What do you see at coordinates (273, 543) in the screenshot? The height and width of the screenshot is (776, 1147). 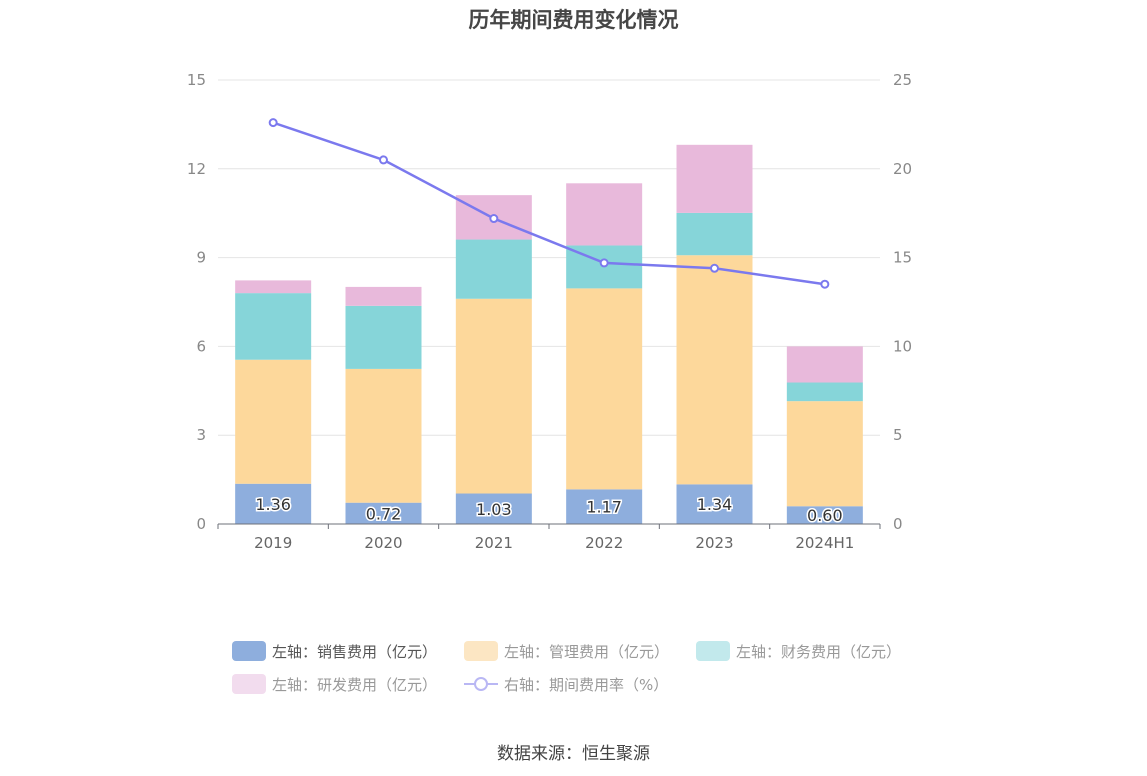 I see `x-axis-tick-label: 2019` at bounding box center [273, 543].